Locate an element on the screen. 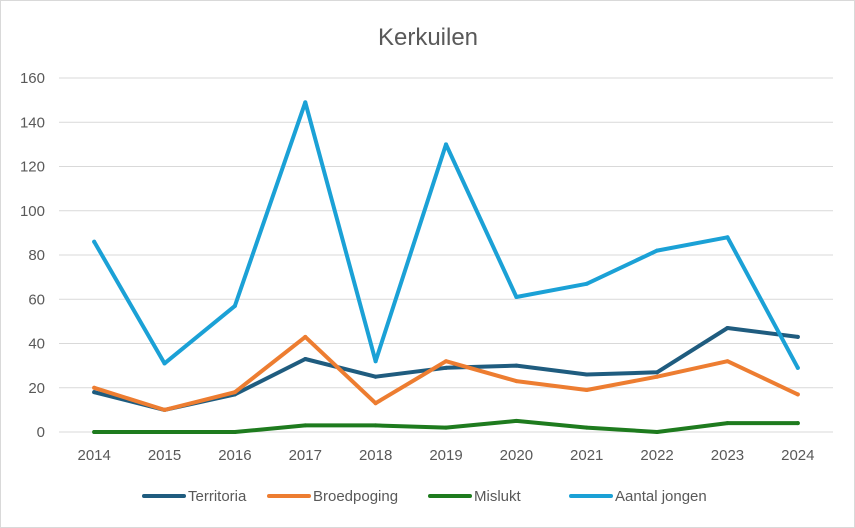  y-tick-label: 80 is located at coordinates (36, 255).